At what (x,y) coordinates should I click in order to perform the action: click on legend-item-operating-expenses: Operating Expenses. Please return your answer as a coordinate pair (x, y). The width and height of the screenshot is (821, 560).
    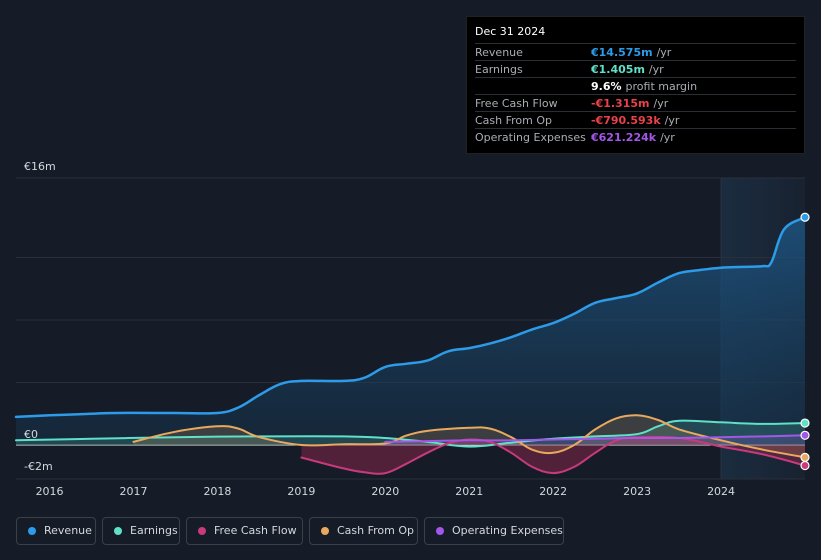
    Looking at the image, I should click on (494, 531).